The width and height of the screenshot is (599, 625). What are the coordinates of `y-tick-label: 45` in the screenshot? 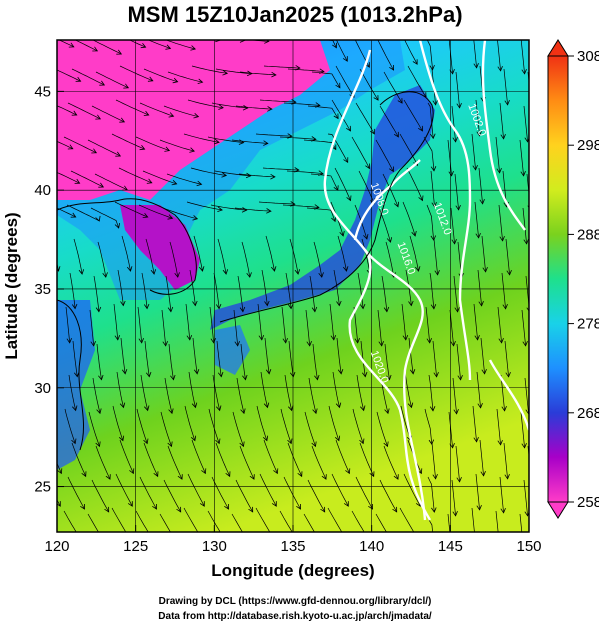 It's located at (42, 91).